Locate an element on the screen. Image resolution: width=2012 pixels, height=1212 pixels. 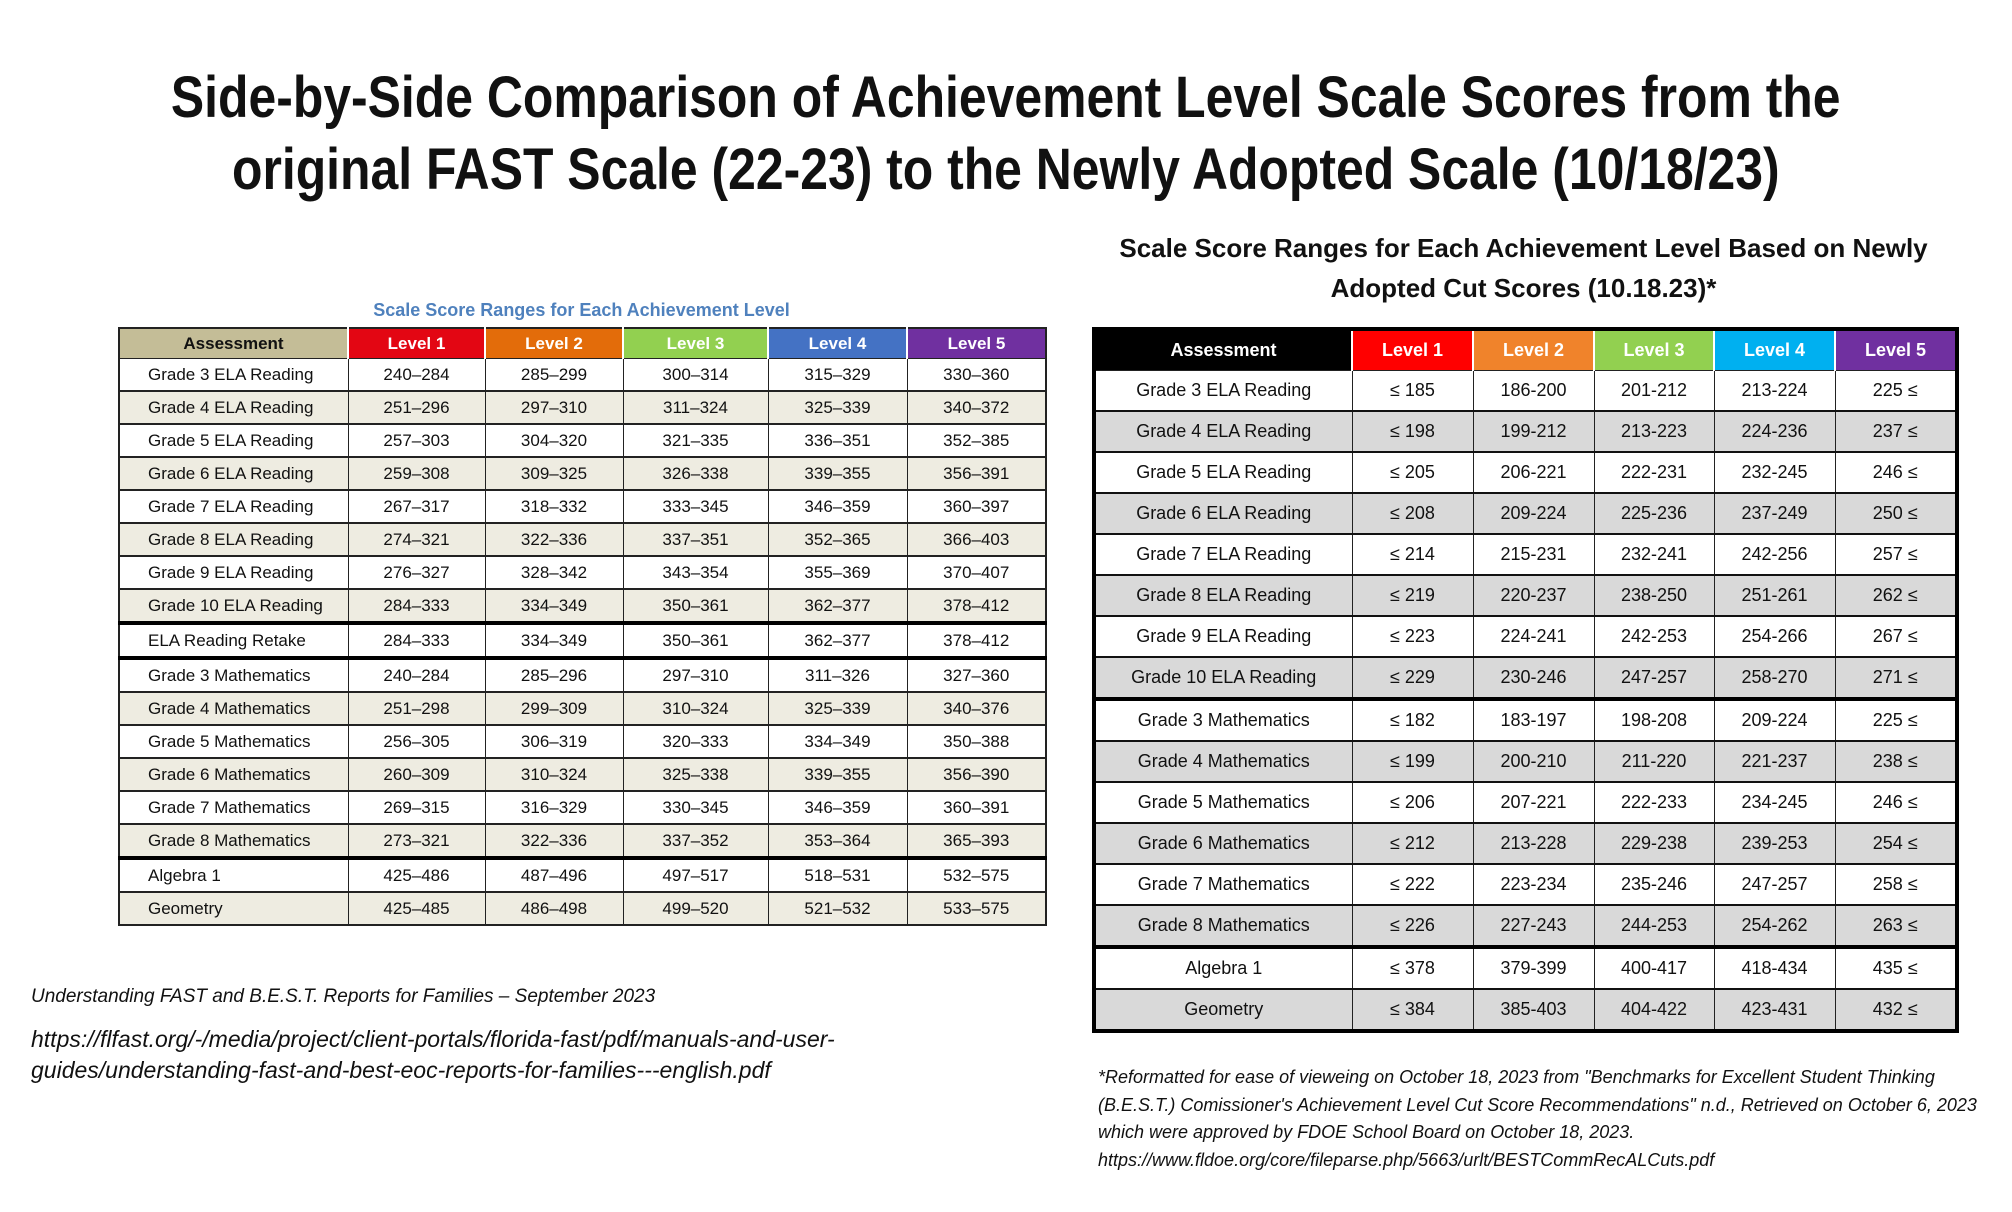
assessment-cell: Grade 6 Mathematics is located at coordinates (233, 774).